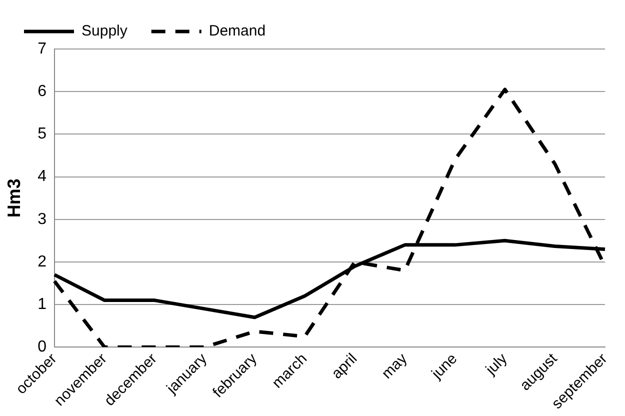 The image size is (625, 416). What do you see at coordinates (42, 219) in the screenshot?
I see `y-tick-label: 3` at bounding box center [42, 219].